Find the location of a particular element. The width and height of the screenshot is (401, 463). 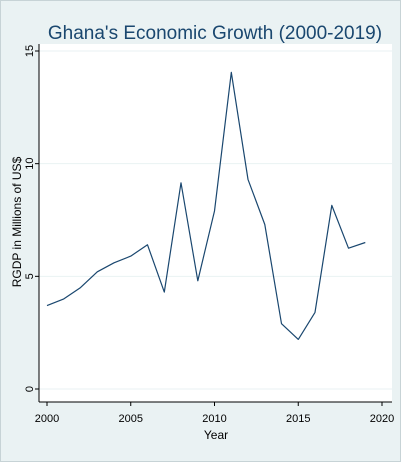

y-tick-label: 15 is located at coordinates (30, 51).